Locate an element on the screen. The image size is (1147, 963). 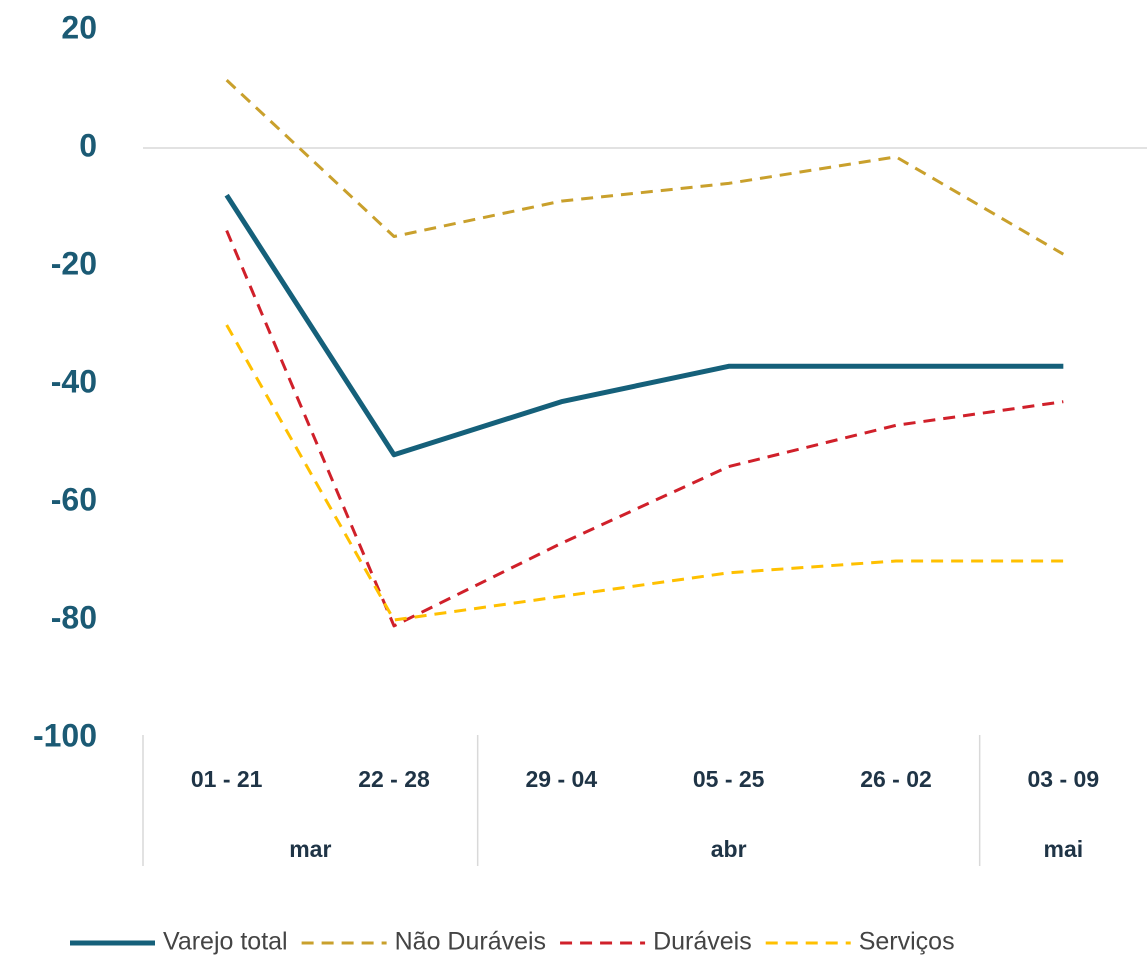
legend-label: Varejo total is located at coordinates (225, 942).